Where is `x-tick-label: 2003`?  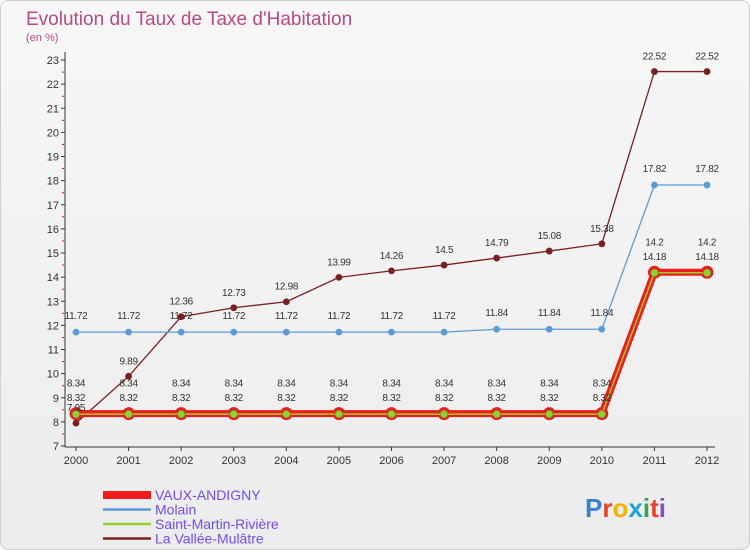 x-tick-label: 2003 is located at coordinates (234, 461).